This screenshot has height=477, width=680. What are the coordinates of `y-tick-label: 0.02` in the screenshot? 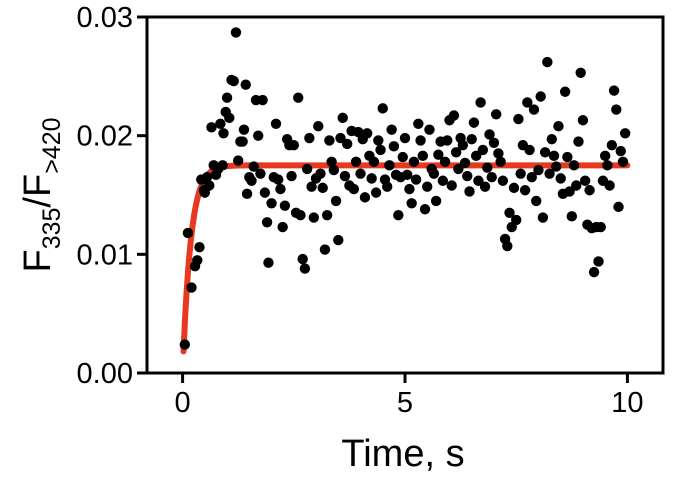 It's located at (105, 137).